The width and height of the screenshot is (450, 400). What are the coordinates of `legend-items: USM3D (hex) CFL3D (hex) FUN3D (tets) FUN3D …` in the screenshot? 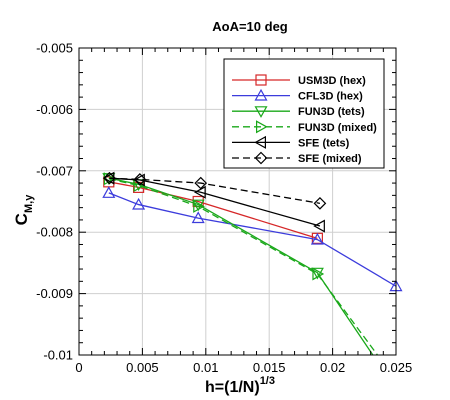 It's located at (304, 119).